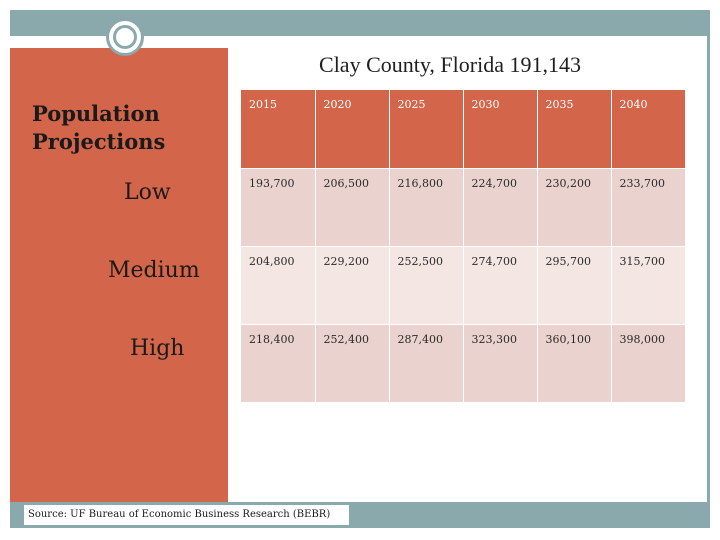  I want to click on population-projections-heading: Population Projections, so click(98, 128).